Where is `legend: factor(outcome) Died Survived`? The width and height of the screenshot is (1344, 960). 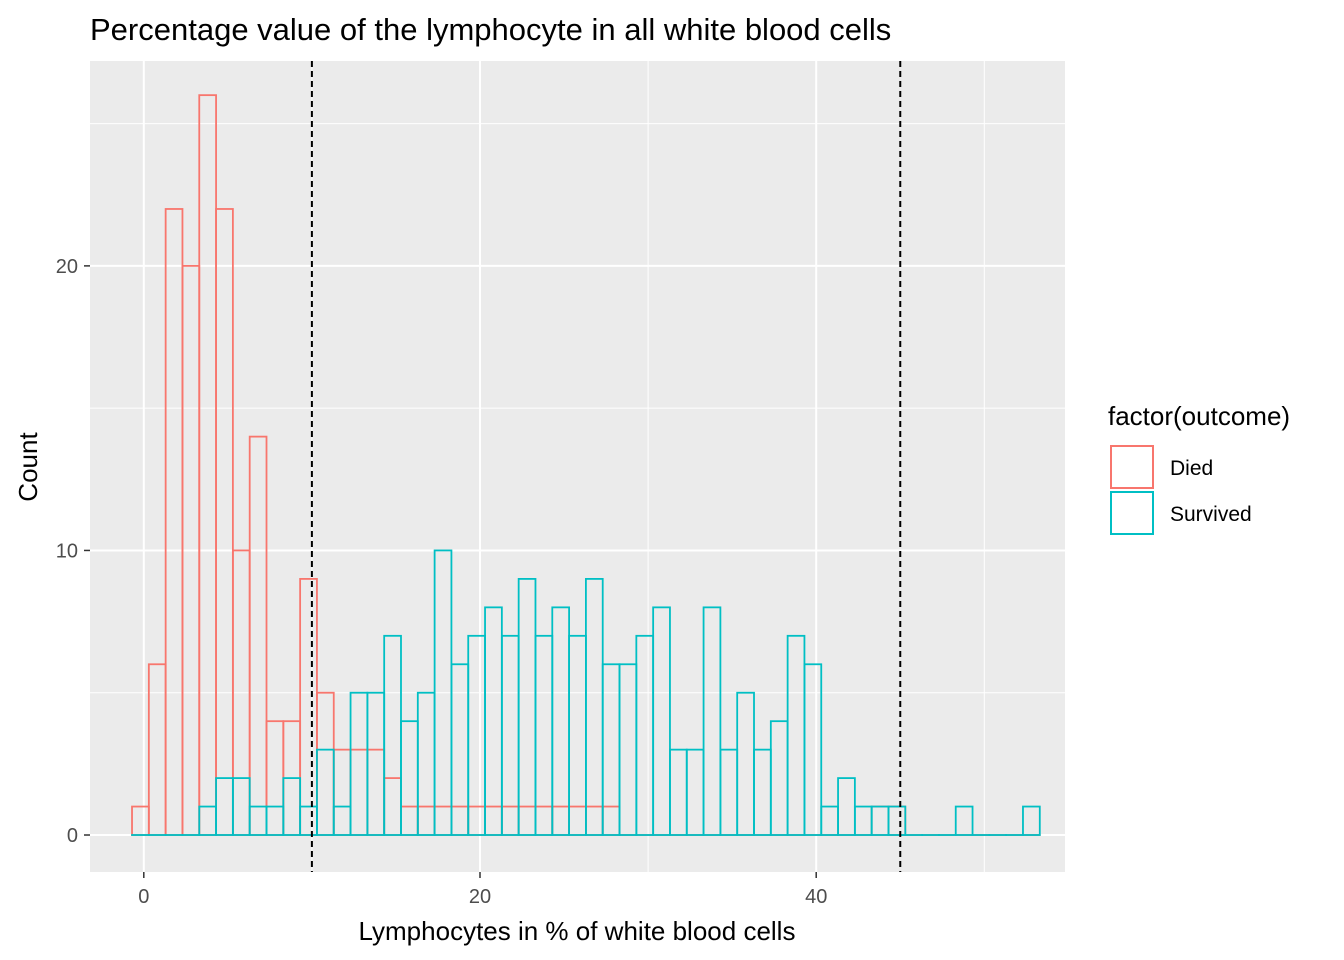
legend: factor(outcome) Died Survived is located at coordinates (1199, 468).